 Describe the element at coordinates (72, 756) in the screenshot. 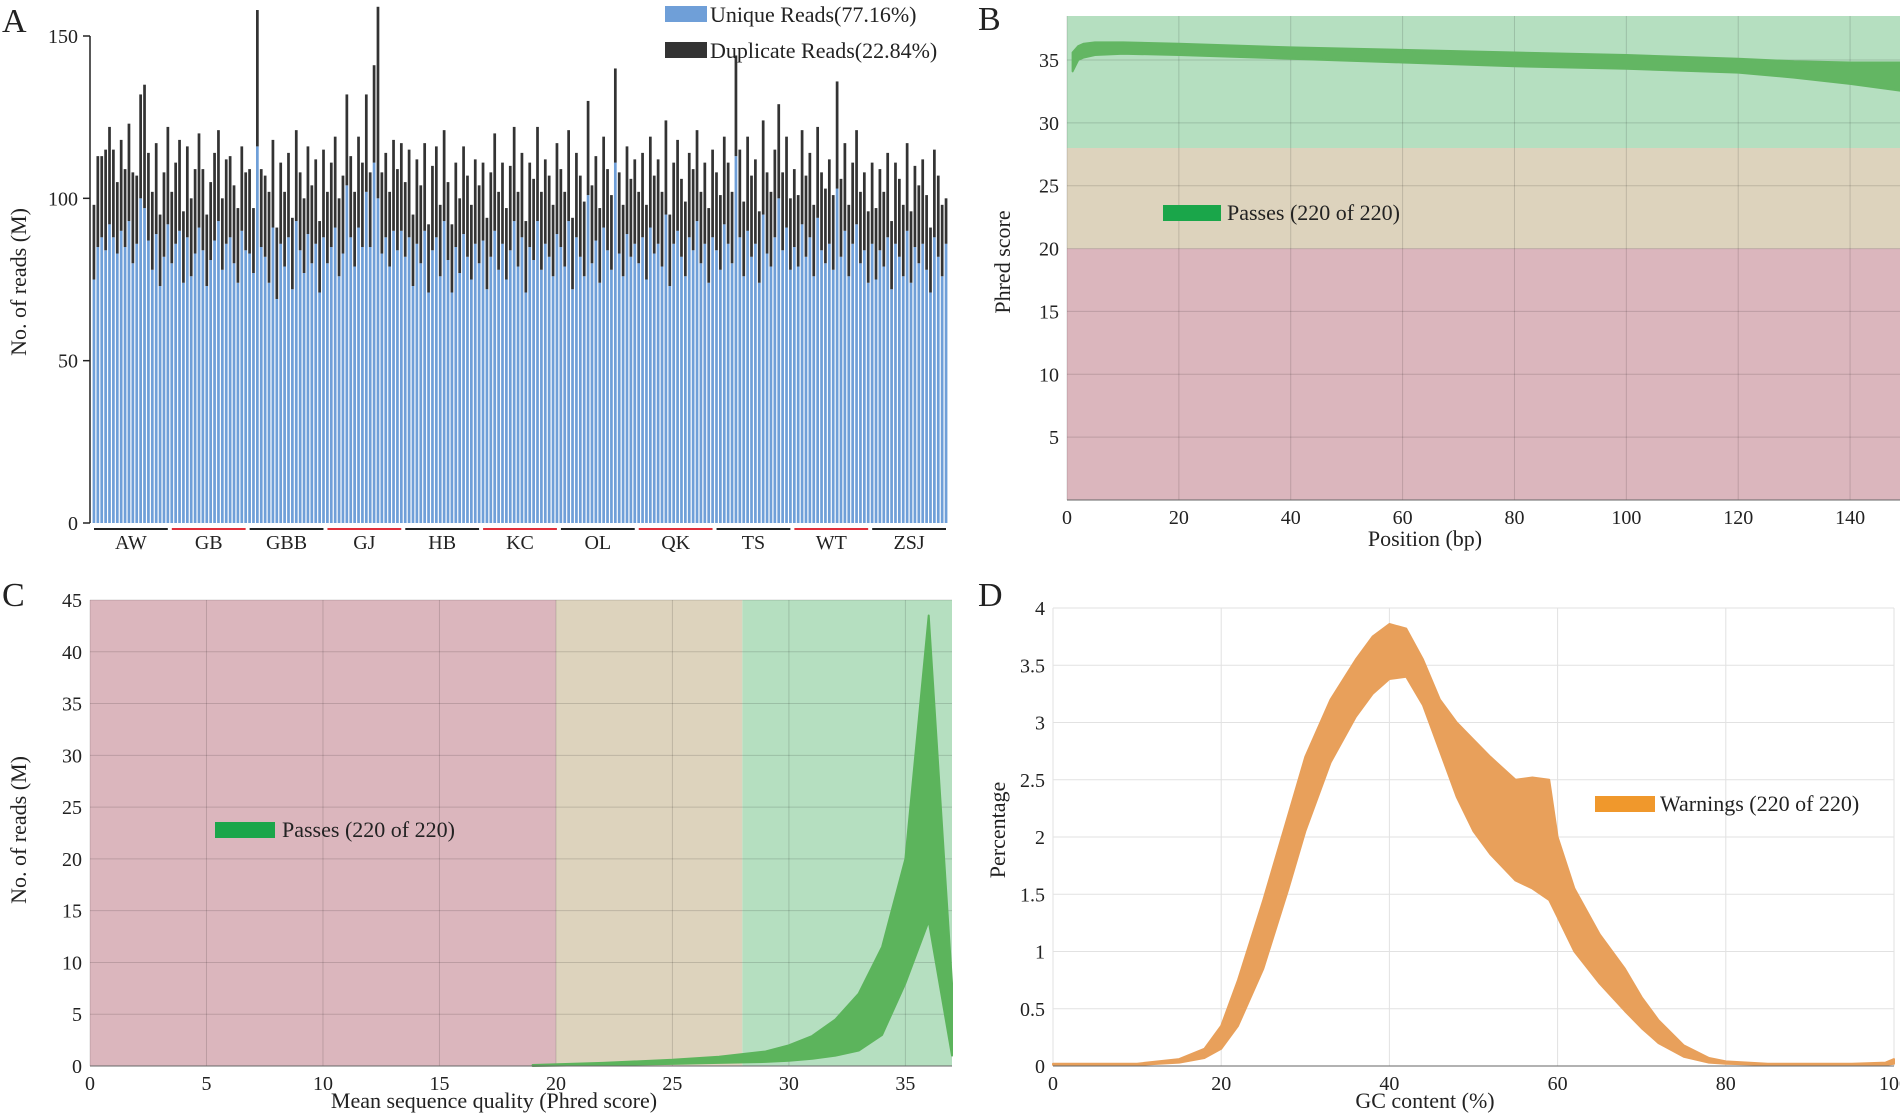

I see `y-tick-label: 30` at that location.